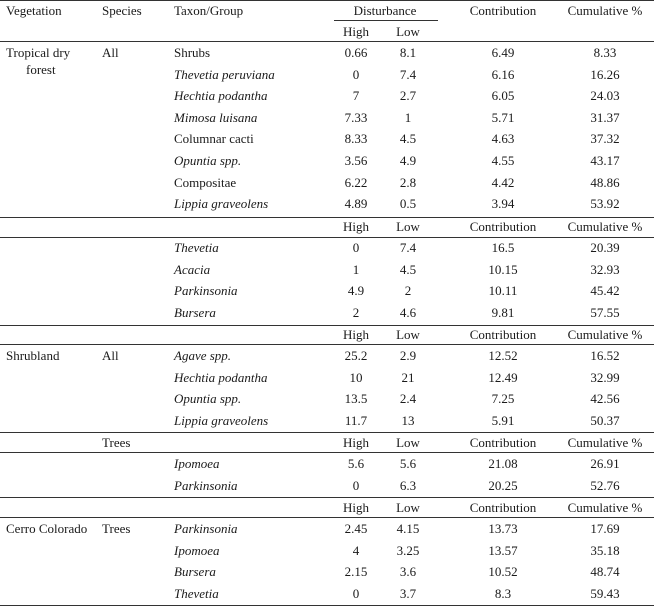 The width and height of the screenshot is (654, 607). What do you see at coordinates (408, 528) in the screenshot?
I see `low-cell: 4.15` at bounding box center [408, 528].